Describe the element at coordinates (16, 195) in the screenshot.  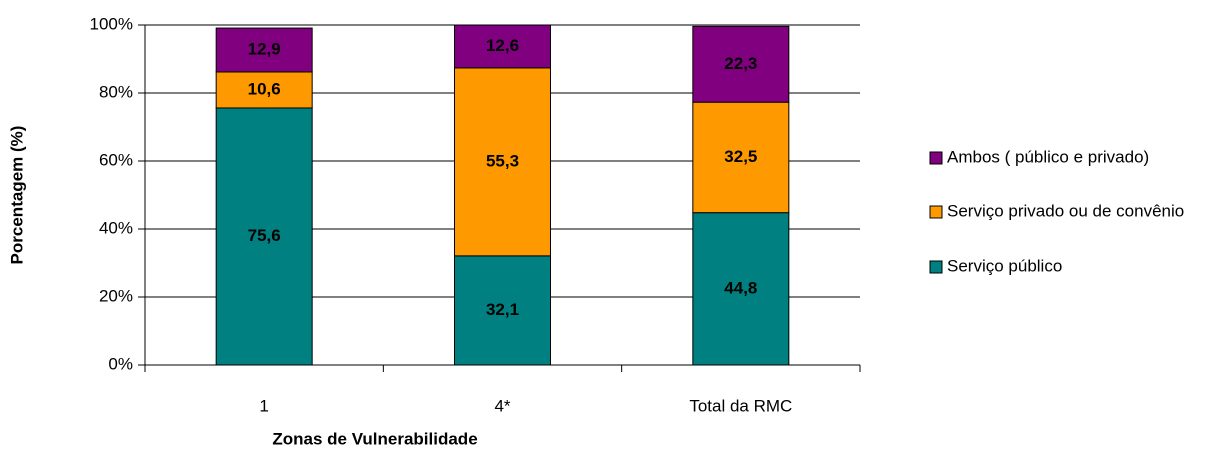
I see `y-axis-title: Porcentagem (%)` at that location.